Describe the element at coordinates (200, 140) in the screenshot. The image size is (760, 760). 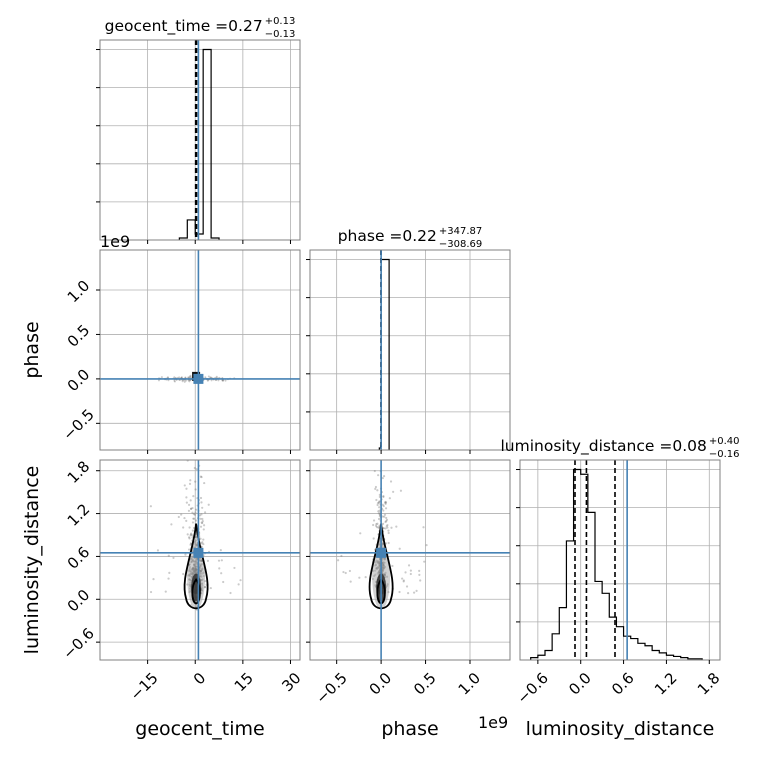
I see `axes-frame` at that location.